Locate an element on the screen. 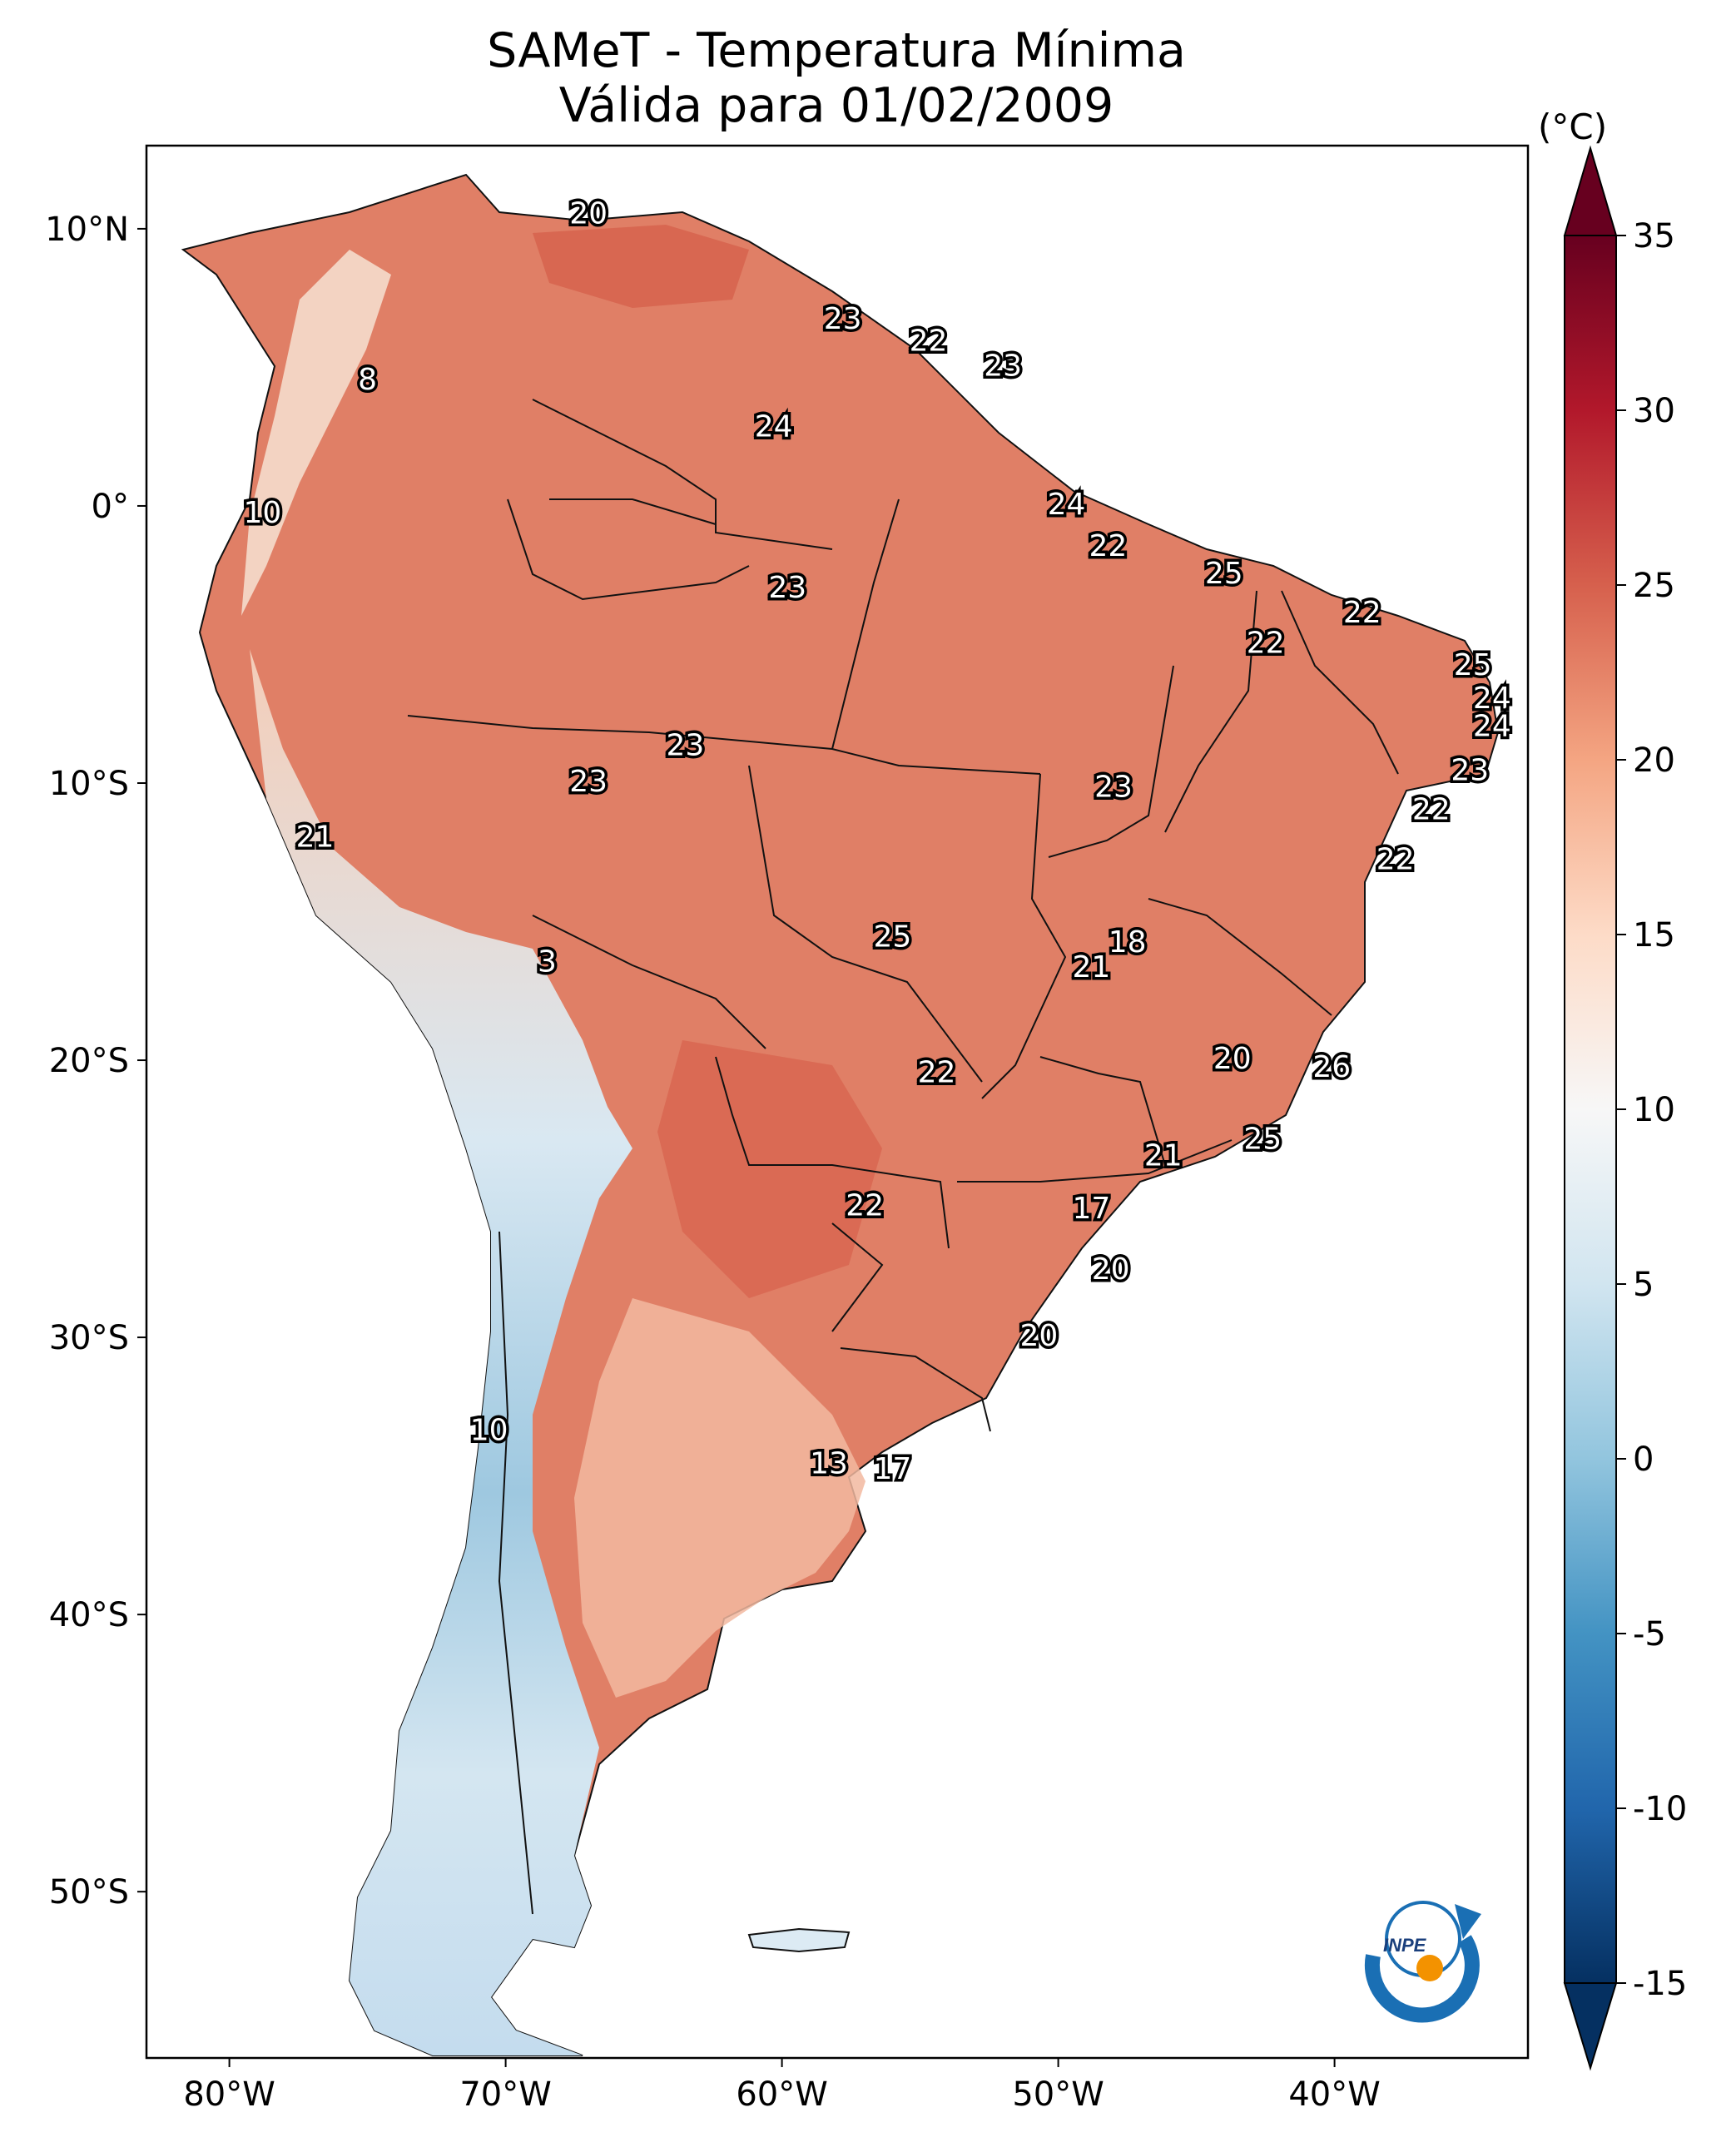  colorbar-tick-label: 35 is located at coordinates (1654, 236).